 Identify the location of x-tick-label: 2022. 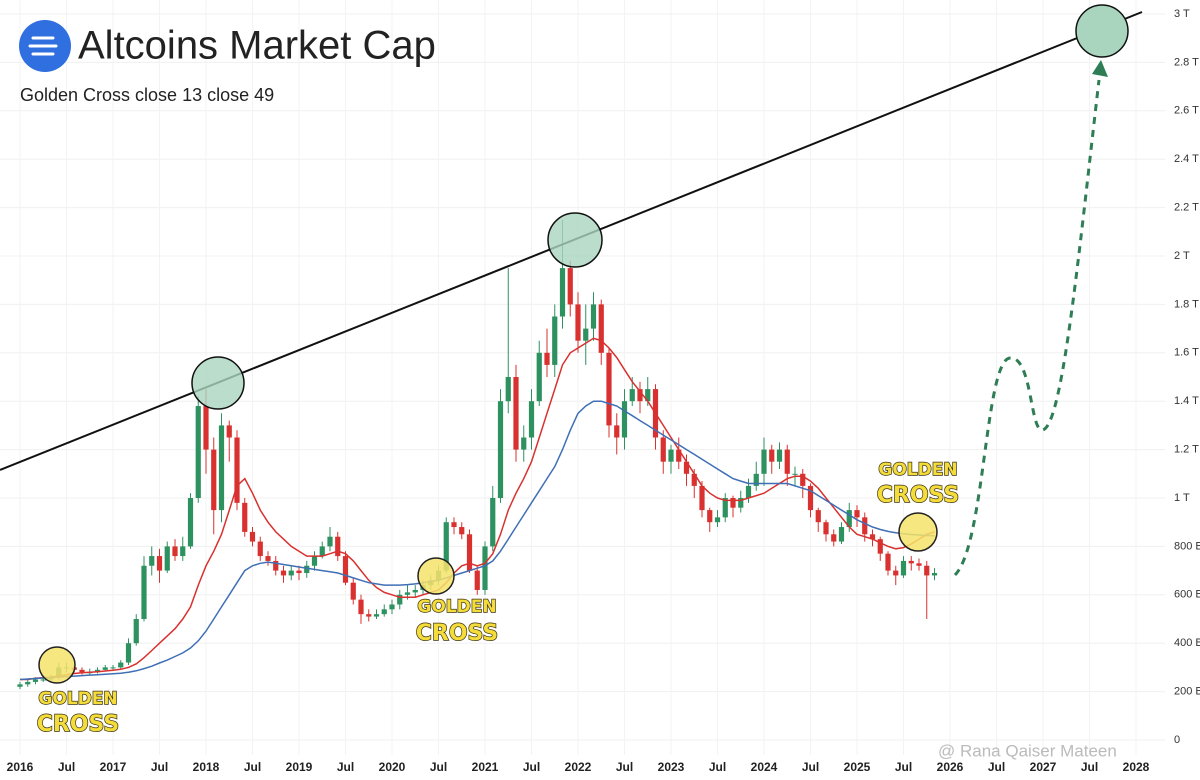
(578, 767).